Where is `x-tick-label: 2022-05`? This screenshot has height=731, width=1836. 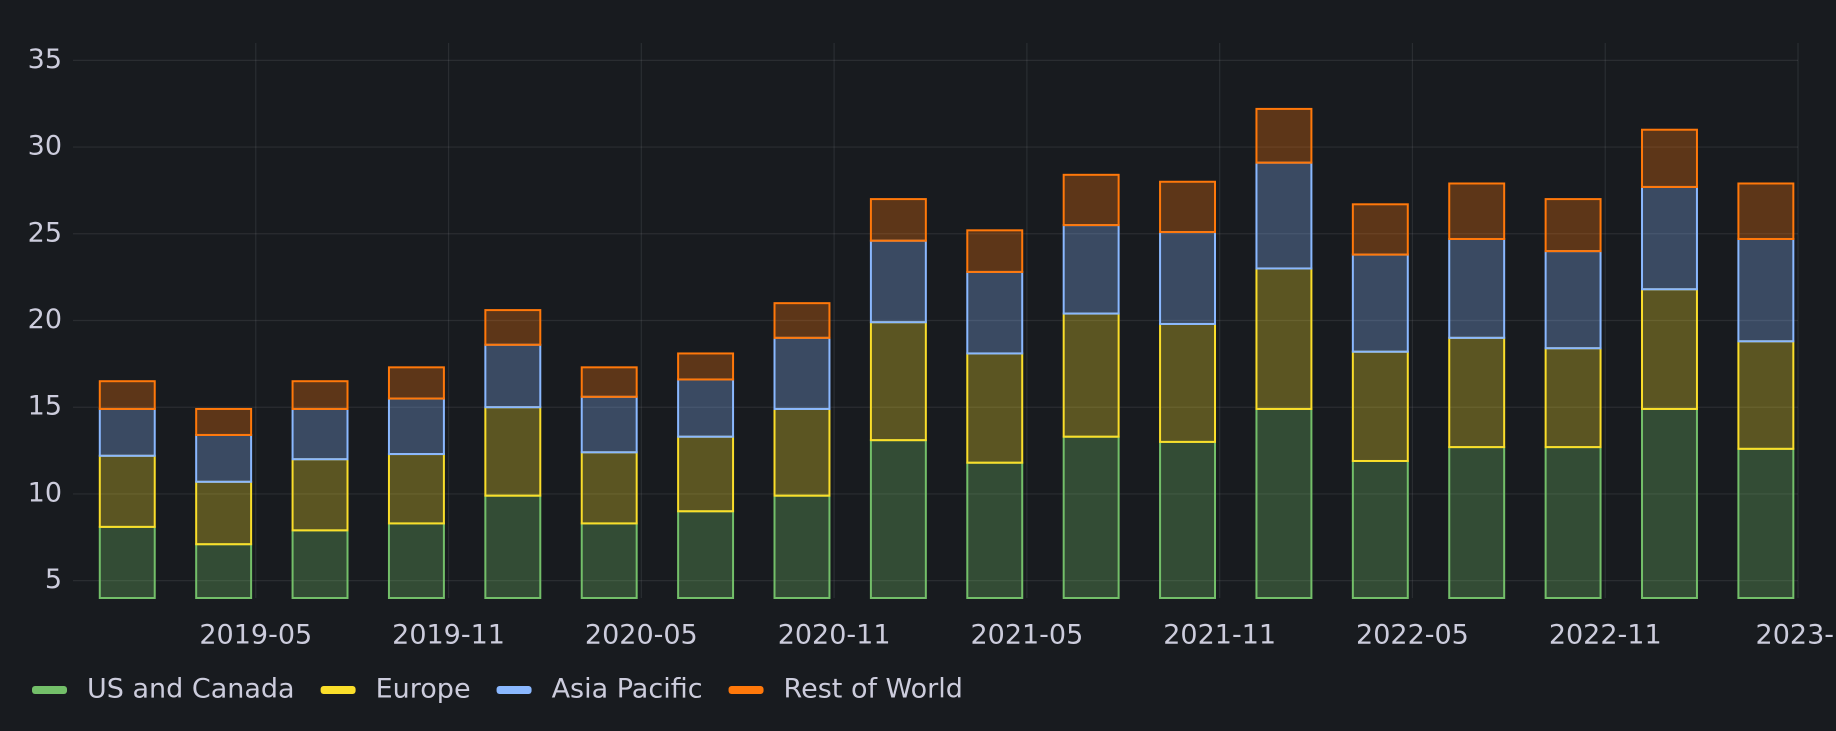 x-tick-label: 2022-05 is located at coordinates (1412, 635).